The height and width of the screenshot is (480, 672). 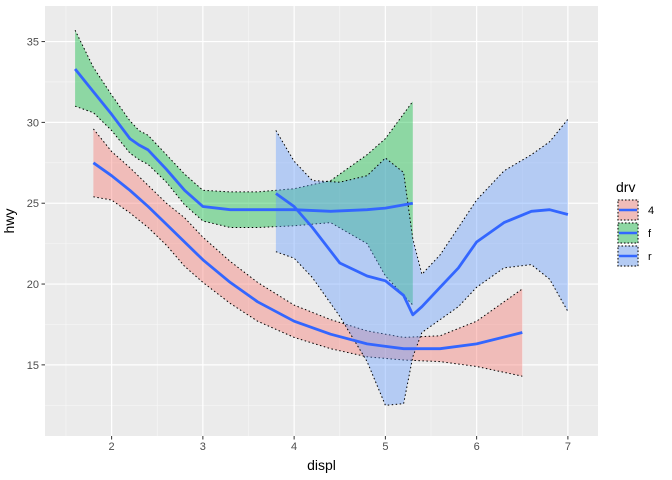 I want to click on smooth-line-r, so click(x=422, y=254).